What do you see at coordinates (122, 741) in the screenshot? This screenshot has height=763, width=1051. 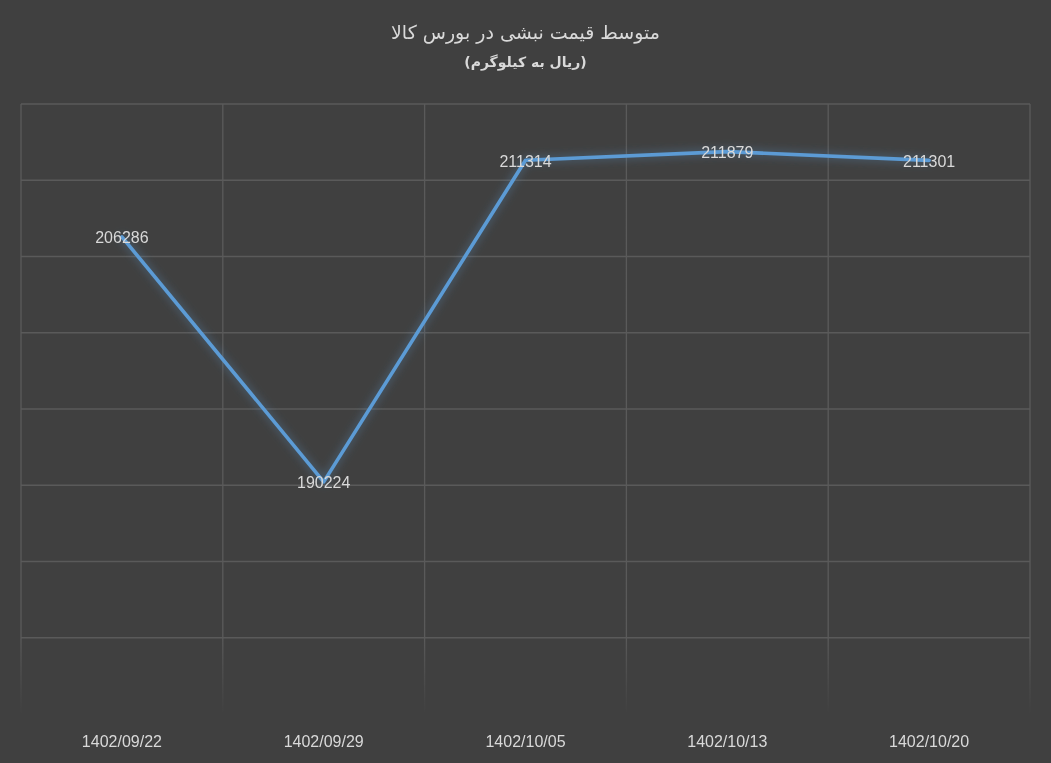 I see `x-tick-label: 1402/09/22` at bounding box center [122, 741].